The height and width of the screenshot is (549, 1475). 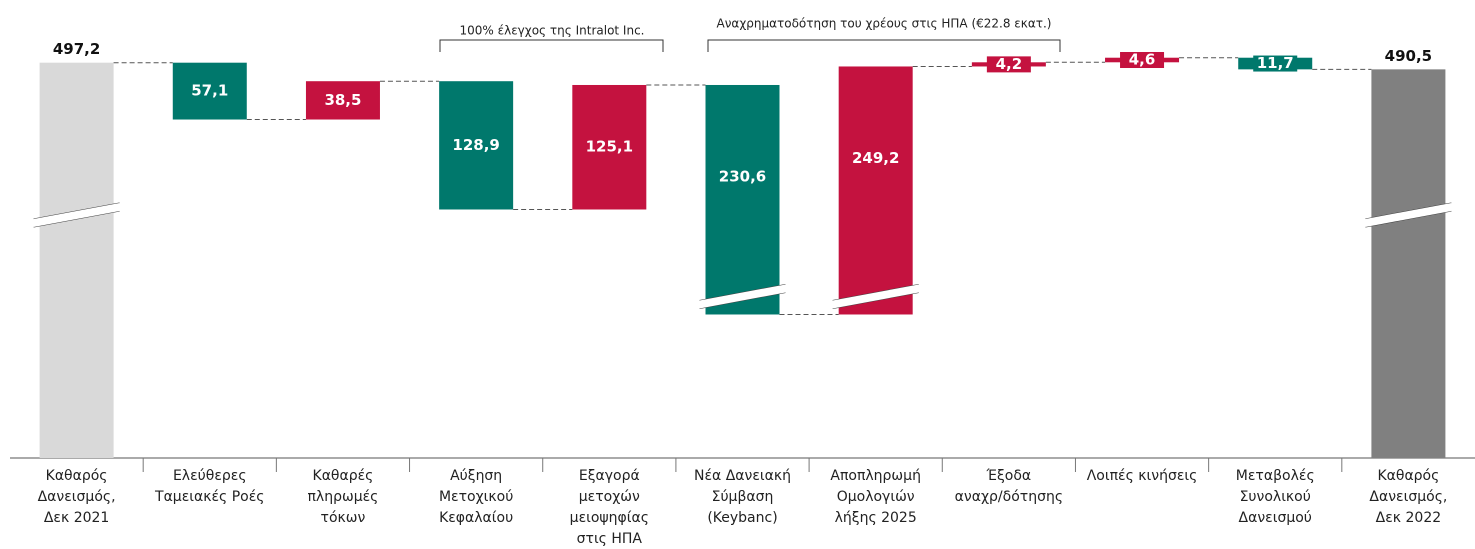 What do you see at coordinates (876, 497) in the screenshot?
I see `x-tick-label: Ομολογιών` at bounding box center [876, 497].